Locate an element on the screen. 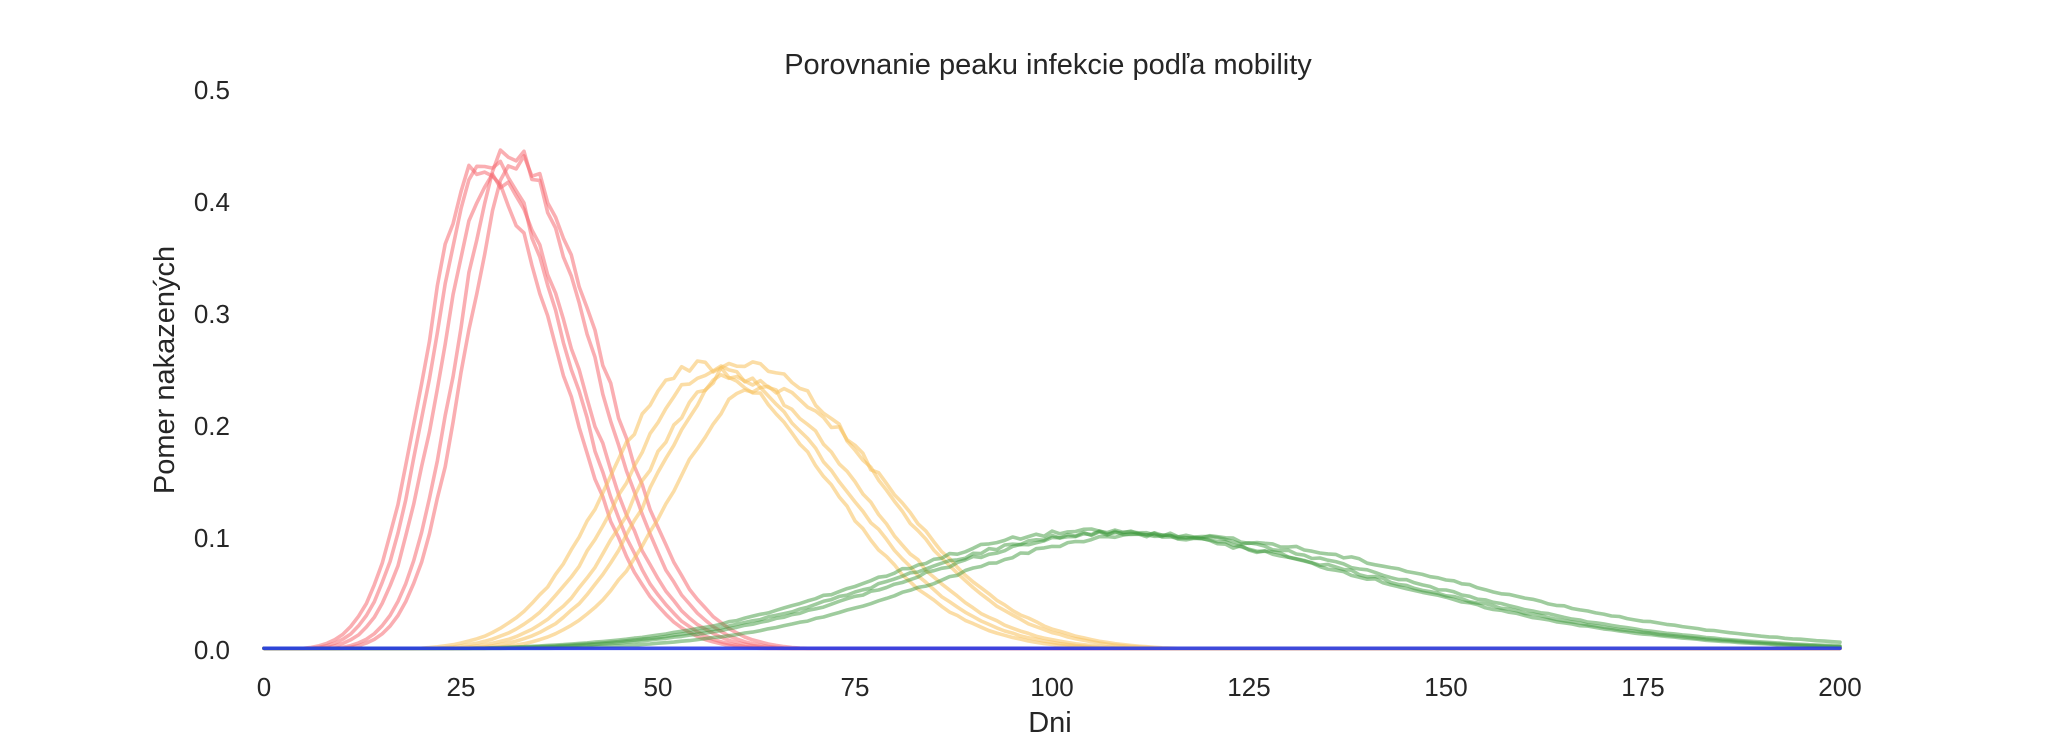 This screenshot has width=2048, height=745. x-tick-label: 200 is located at coordinates (1839, 687).